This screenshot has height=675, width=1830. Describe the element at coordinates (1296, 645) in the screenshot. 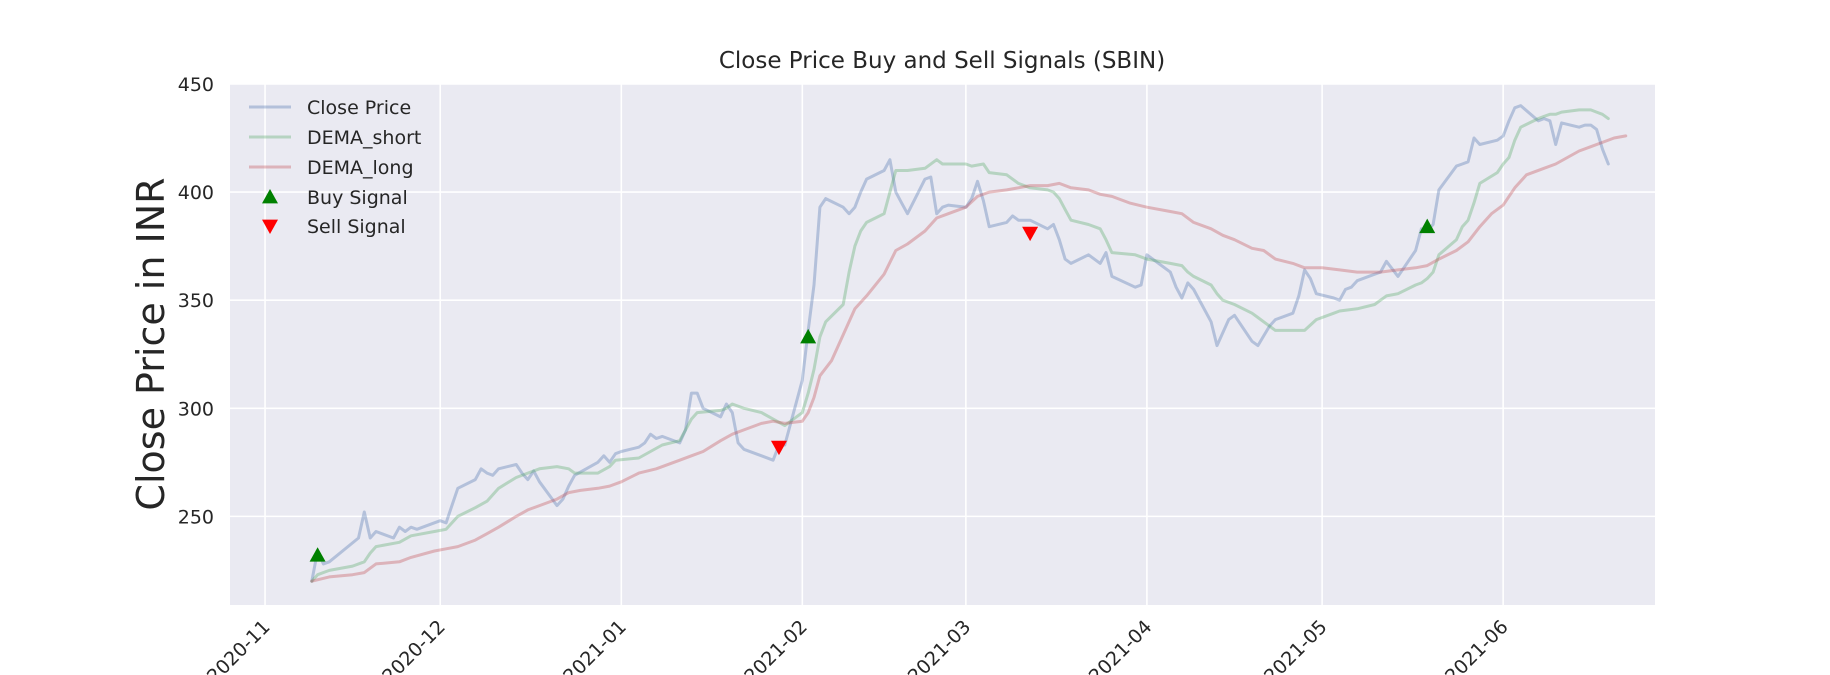

I see `x-tick-label: 2021-05` at that location.